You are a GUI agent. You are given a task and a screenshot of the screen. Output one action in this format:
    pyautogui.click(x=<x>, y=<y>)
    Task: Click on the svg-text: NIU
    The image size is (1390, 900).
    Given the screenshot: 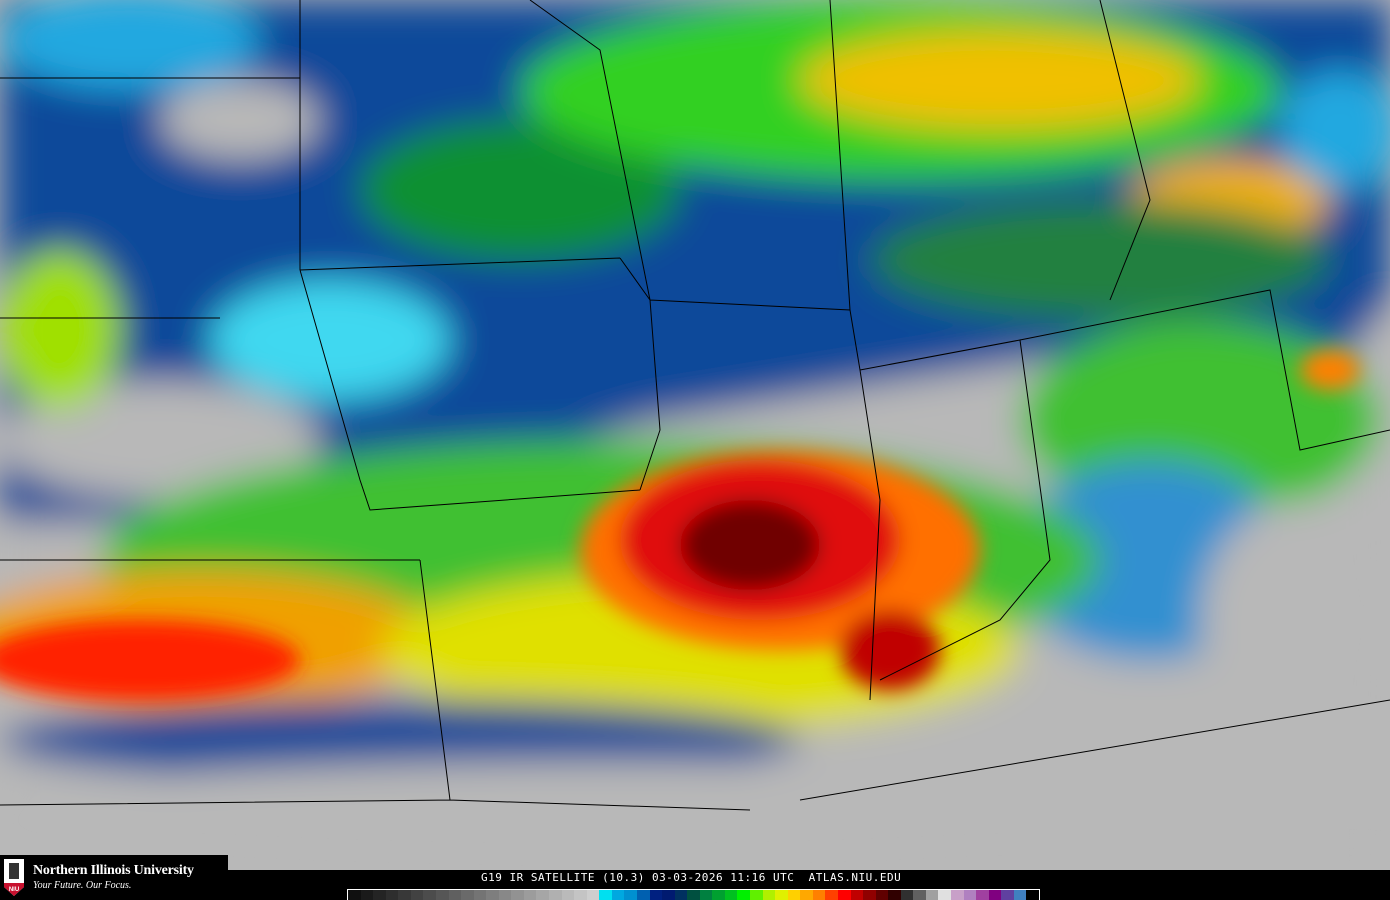 What is the action you would take?
    pyautogui.click(x=14, y=890)
    